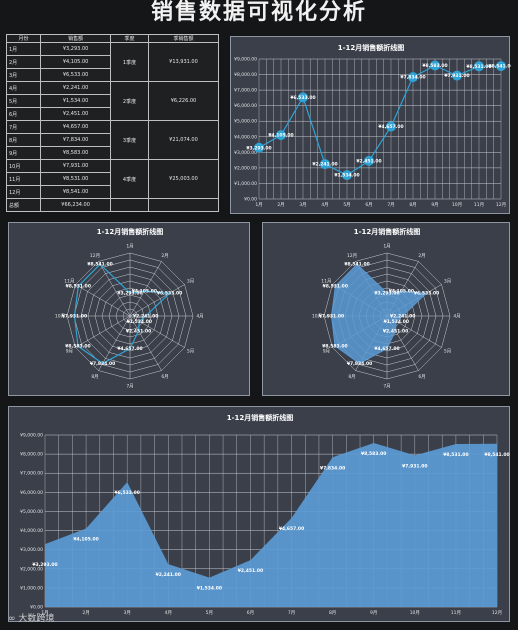 The height and width of the screenshot is (630, 518). What do you see at coordinates (326, 282) in the screenshot?
I see `category-label: 11月` at bounding box center [326, 282].